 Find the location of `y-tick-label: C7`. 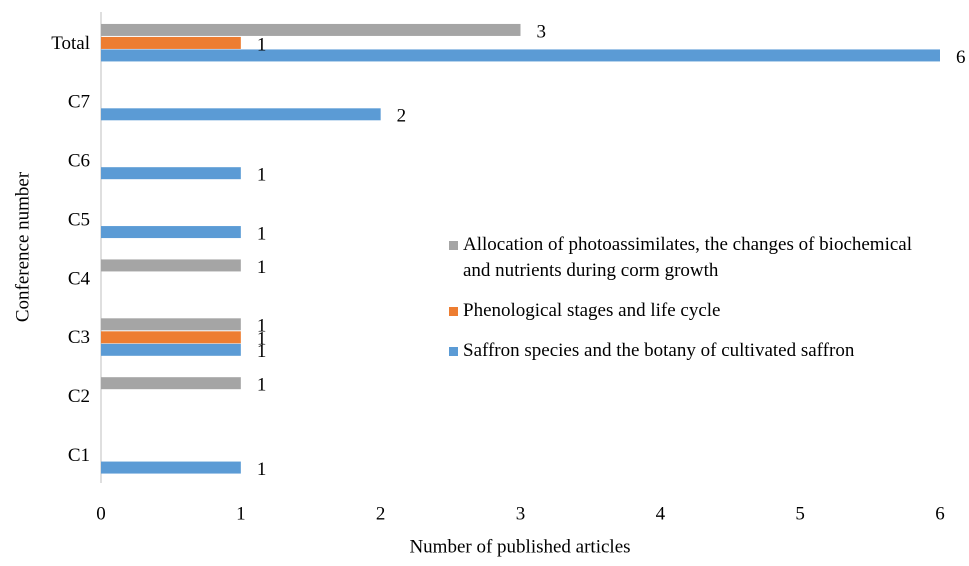

y-tick-label: C7 is located at coordinates (79, 102).